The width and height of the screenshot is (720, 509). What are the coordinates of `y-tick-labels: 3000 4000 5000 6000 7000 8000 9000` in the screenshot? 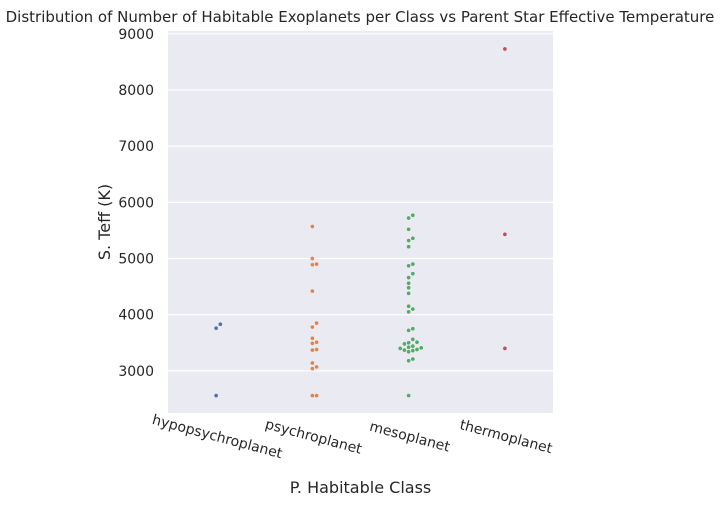 It's located at (136, 203).